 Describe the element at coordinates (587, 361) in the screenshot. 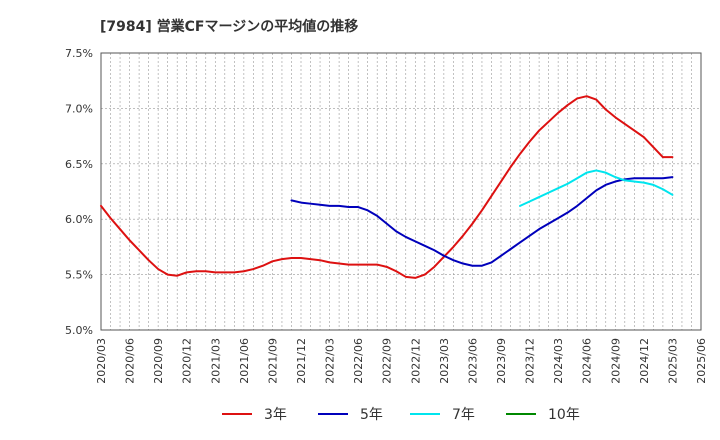

I see `x-tick-label: 2024/06` at that location.